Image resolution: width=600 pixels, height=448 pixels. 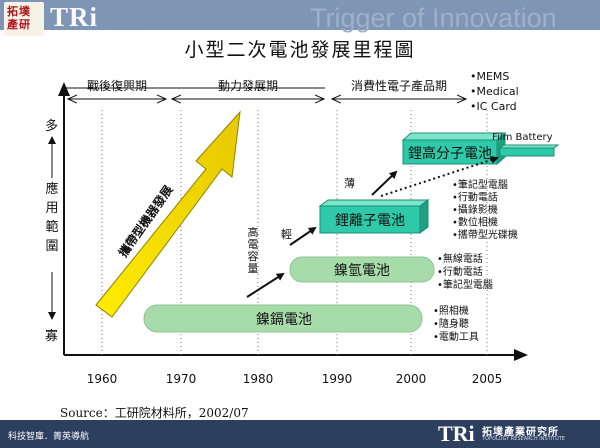 What do you see at coordinates (522, 137) in the screenshot?
I see `film-battery-label: Film Battery` at bounding box center [522, 137].